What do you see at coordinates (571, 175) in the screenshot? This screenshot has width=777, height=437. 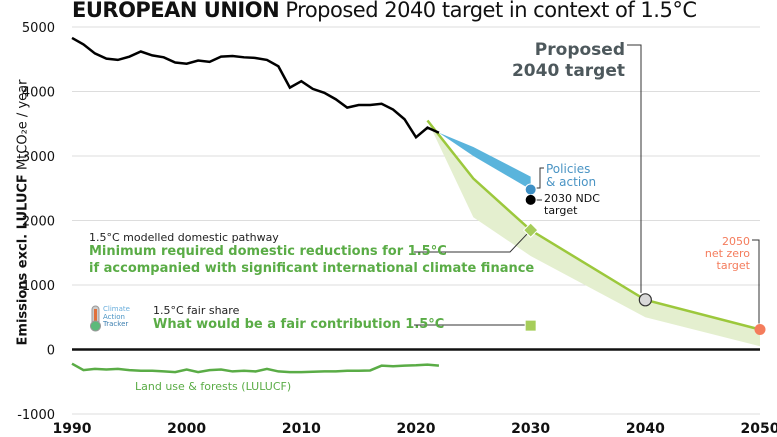 I see `policies-label: Policies & action` at bounding box center [571, 175].